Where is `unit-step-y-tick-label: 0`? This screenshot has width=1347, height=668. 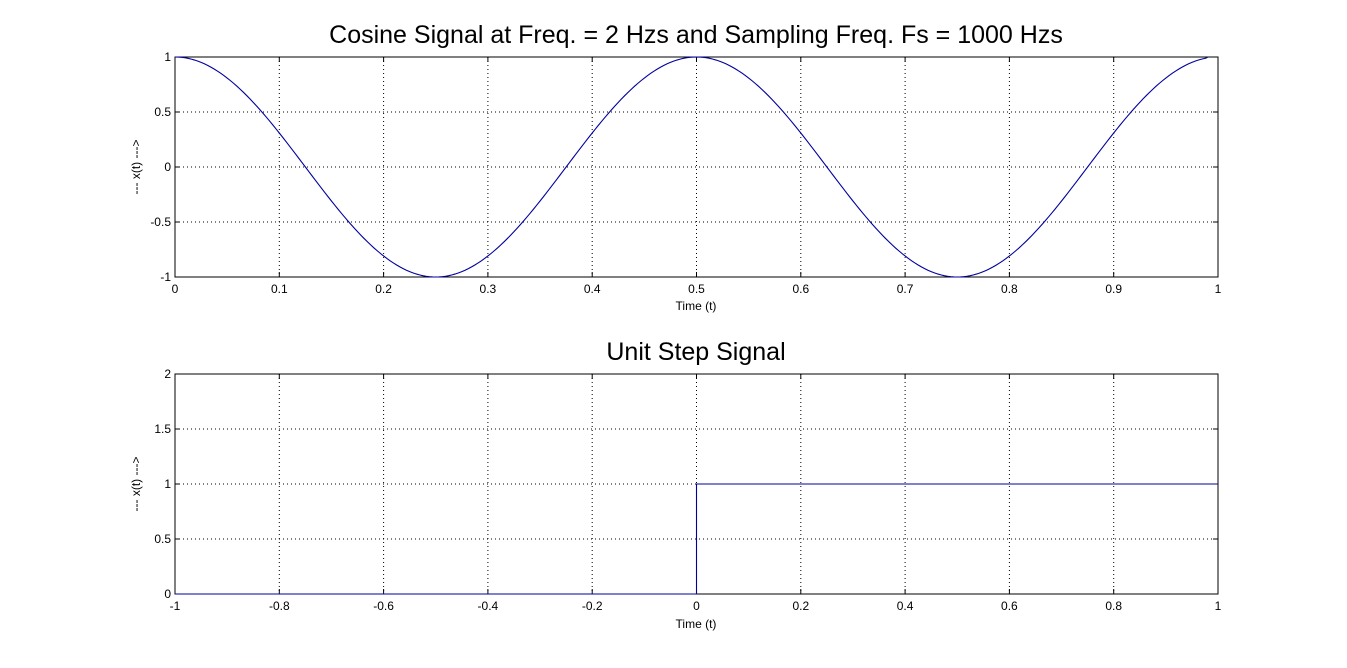
unit-step-y-tick-label: 0 is located at coordinates (167, 594).